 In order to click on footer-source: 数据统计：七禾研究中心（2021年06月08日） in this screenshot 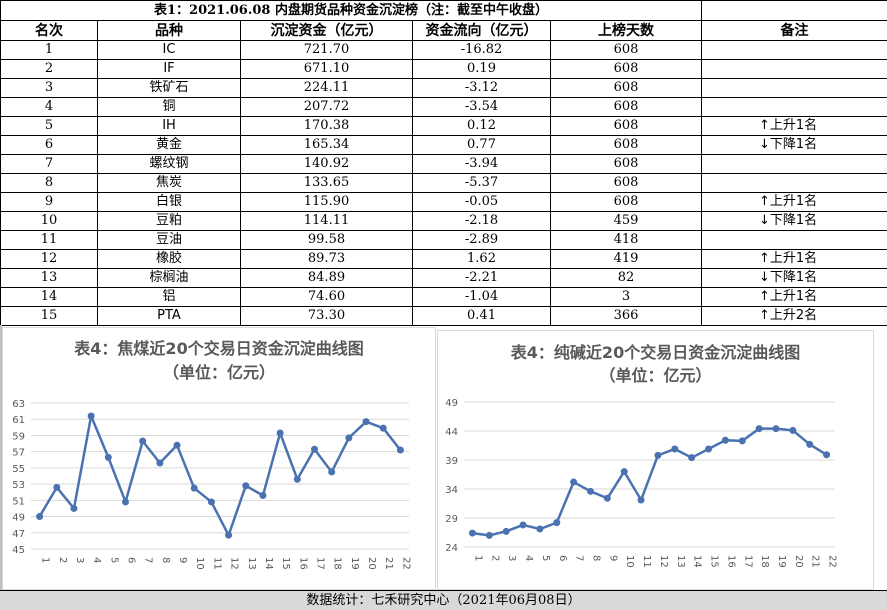, I will do `click(443, 600)`.